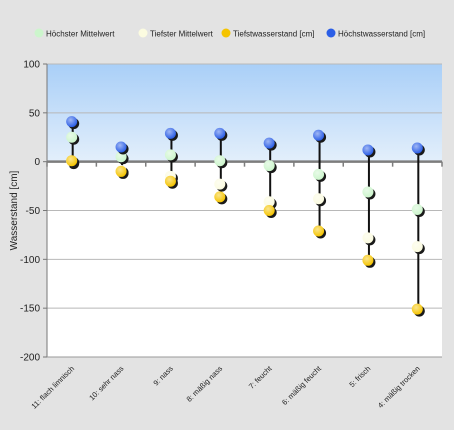  Describe the element at coordinates (302, 385) in the screenshot. I see `x-tick-label: 6: mäßig feucht` at that location.